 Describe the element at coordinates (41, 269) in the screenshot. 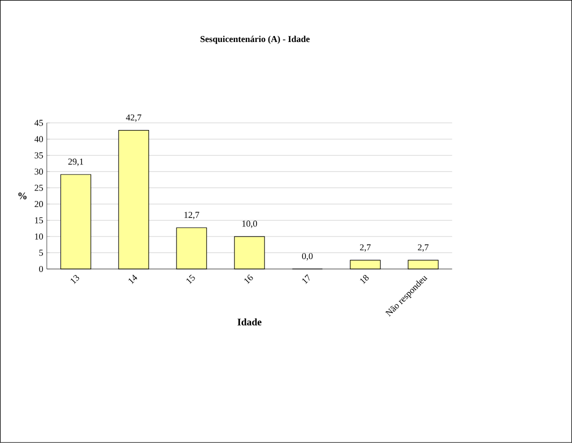

I see `y-tick-label: 0` at that location.